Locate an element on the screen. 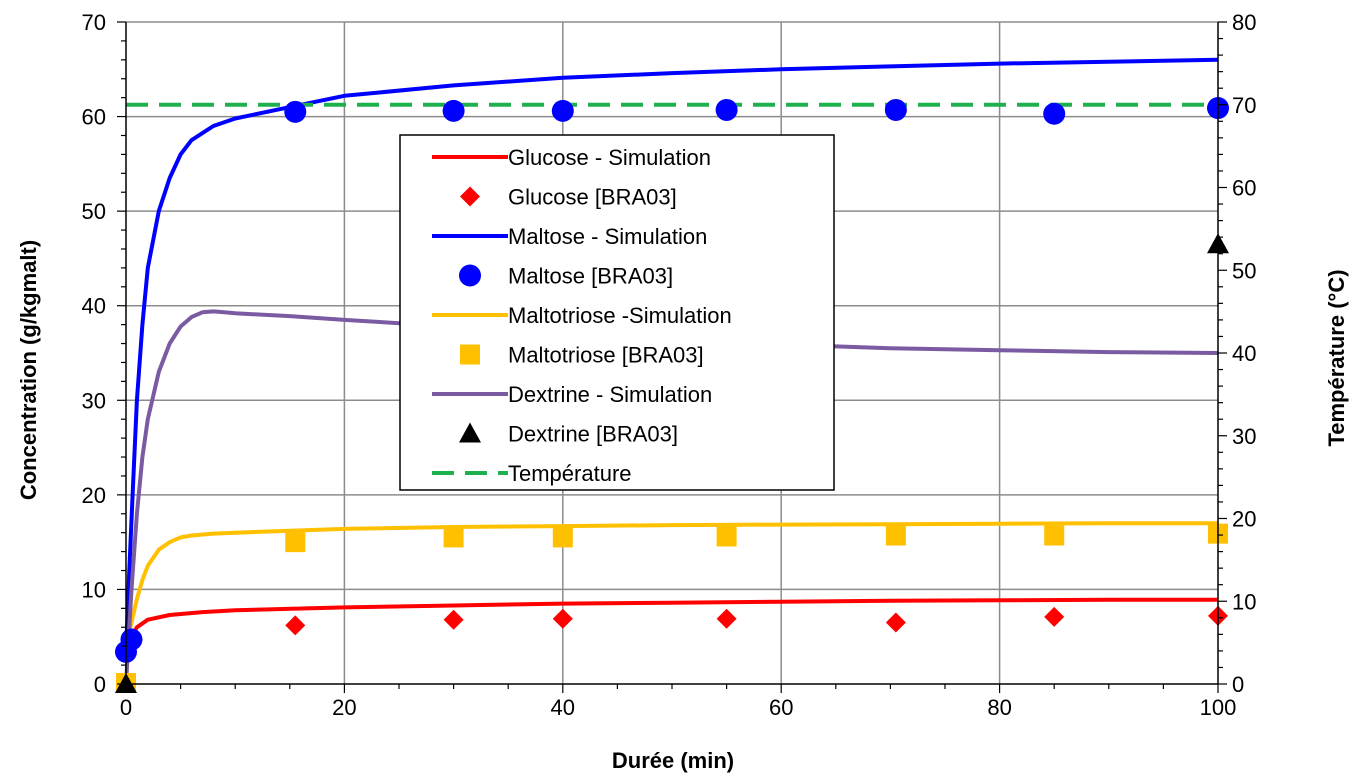 The image size is (1368, 780). legend-label: Maltotriose [BRA03] is located at coordinates (606, 355).